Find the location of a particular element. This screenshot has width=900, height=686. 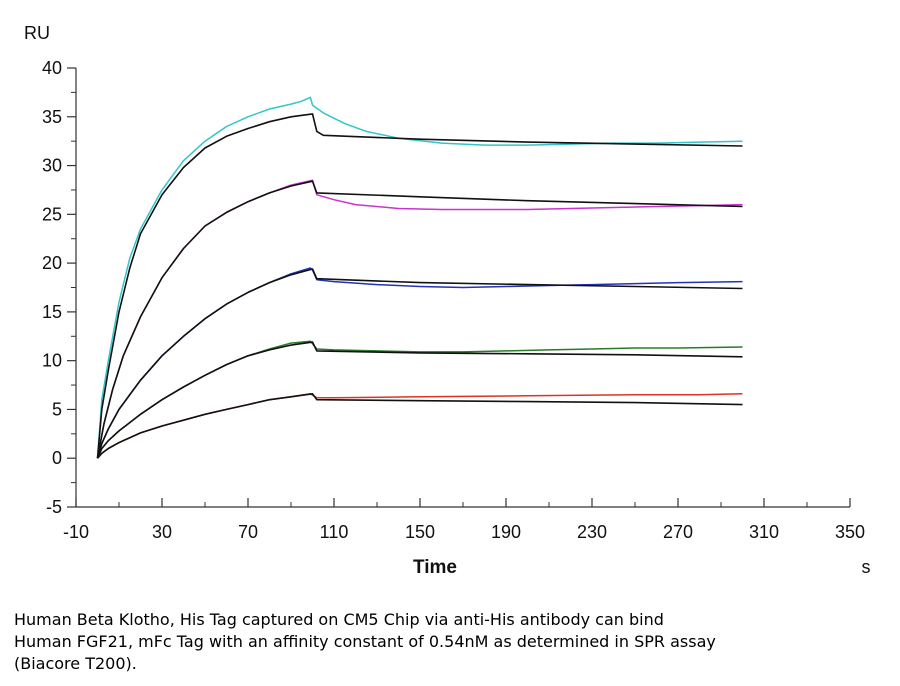

y-tick-label: 15 is located at coordinates (52, 312).